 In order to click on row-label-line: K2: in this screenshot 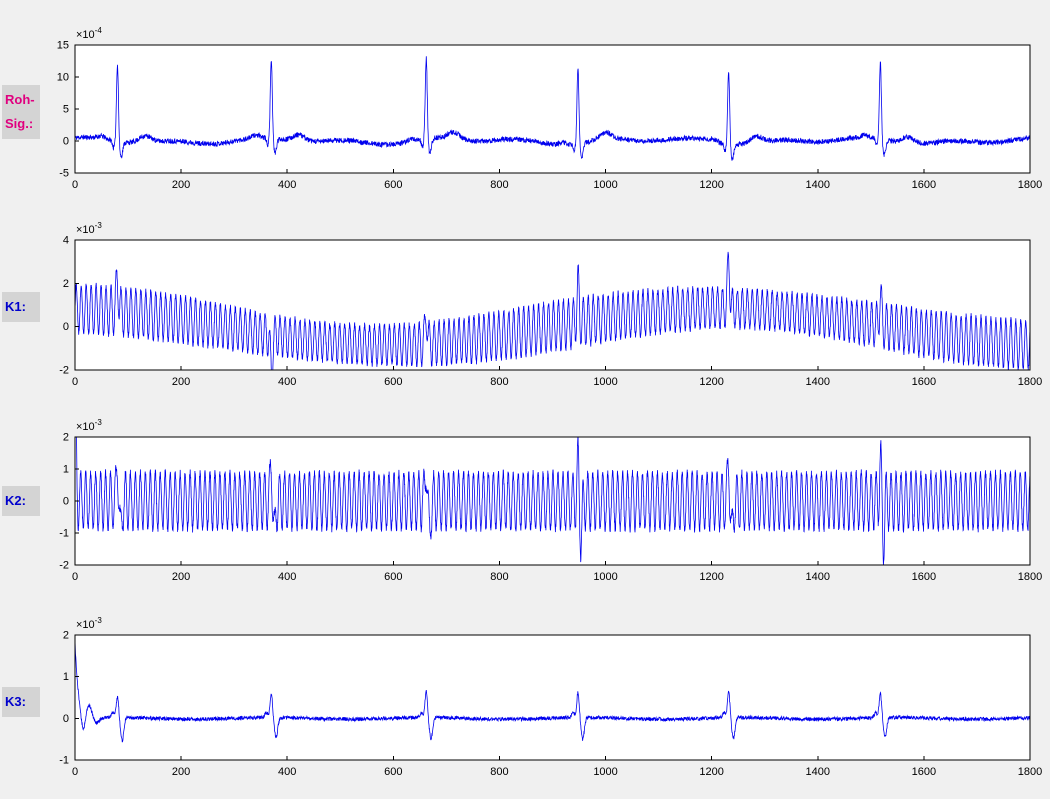, I will do `click(15, 500)`.